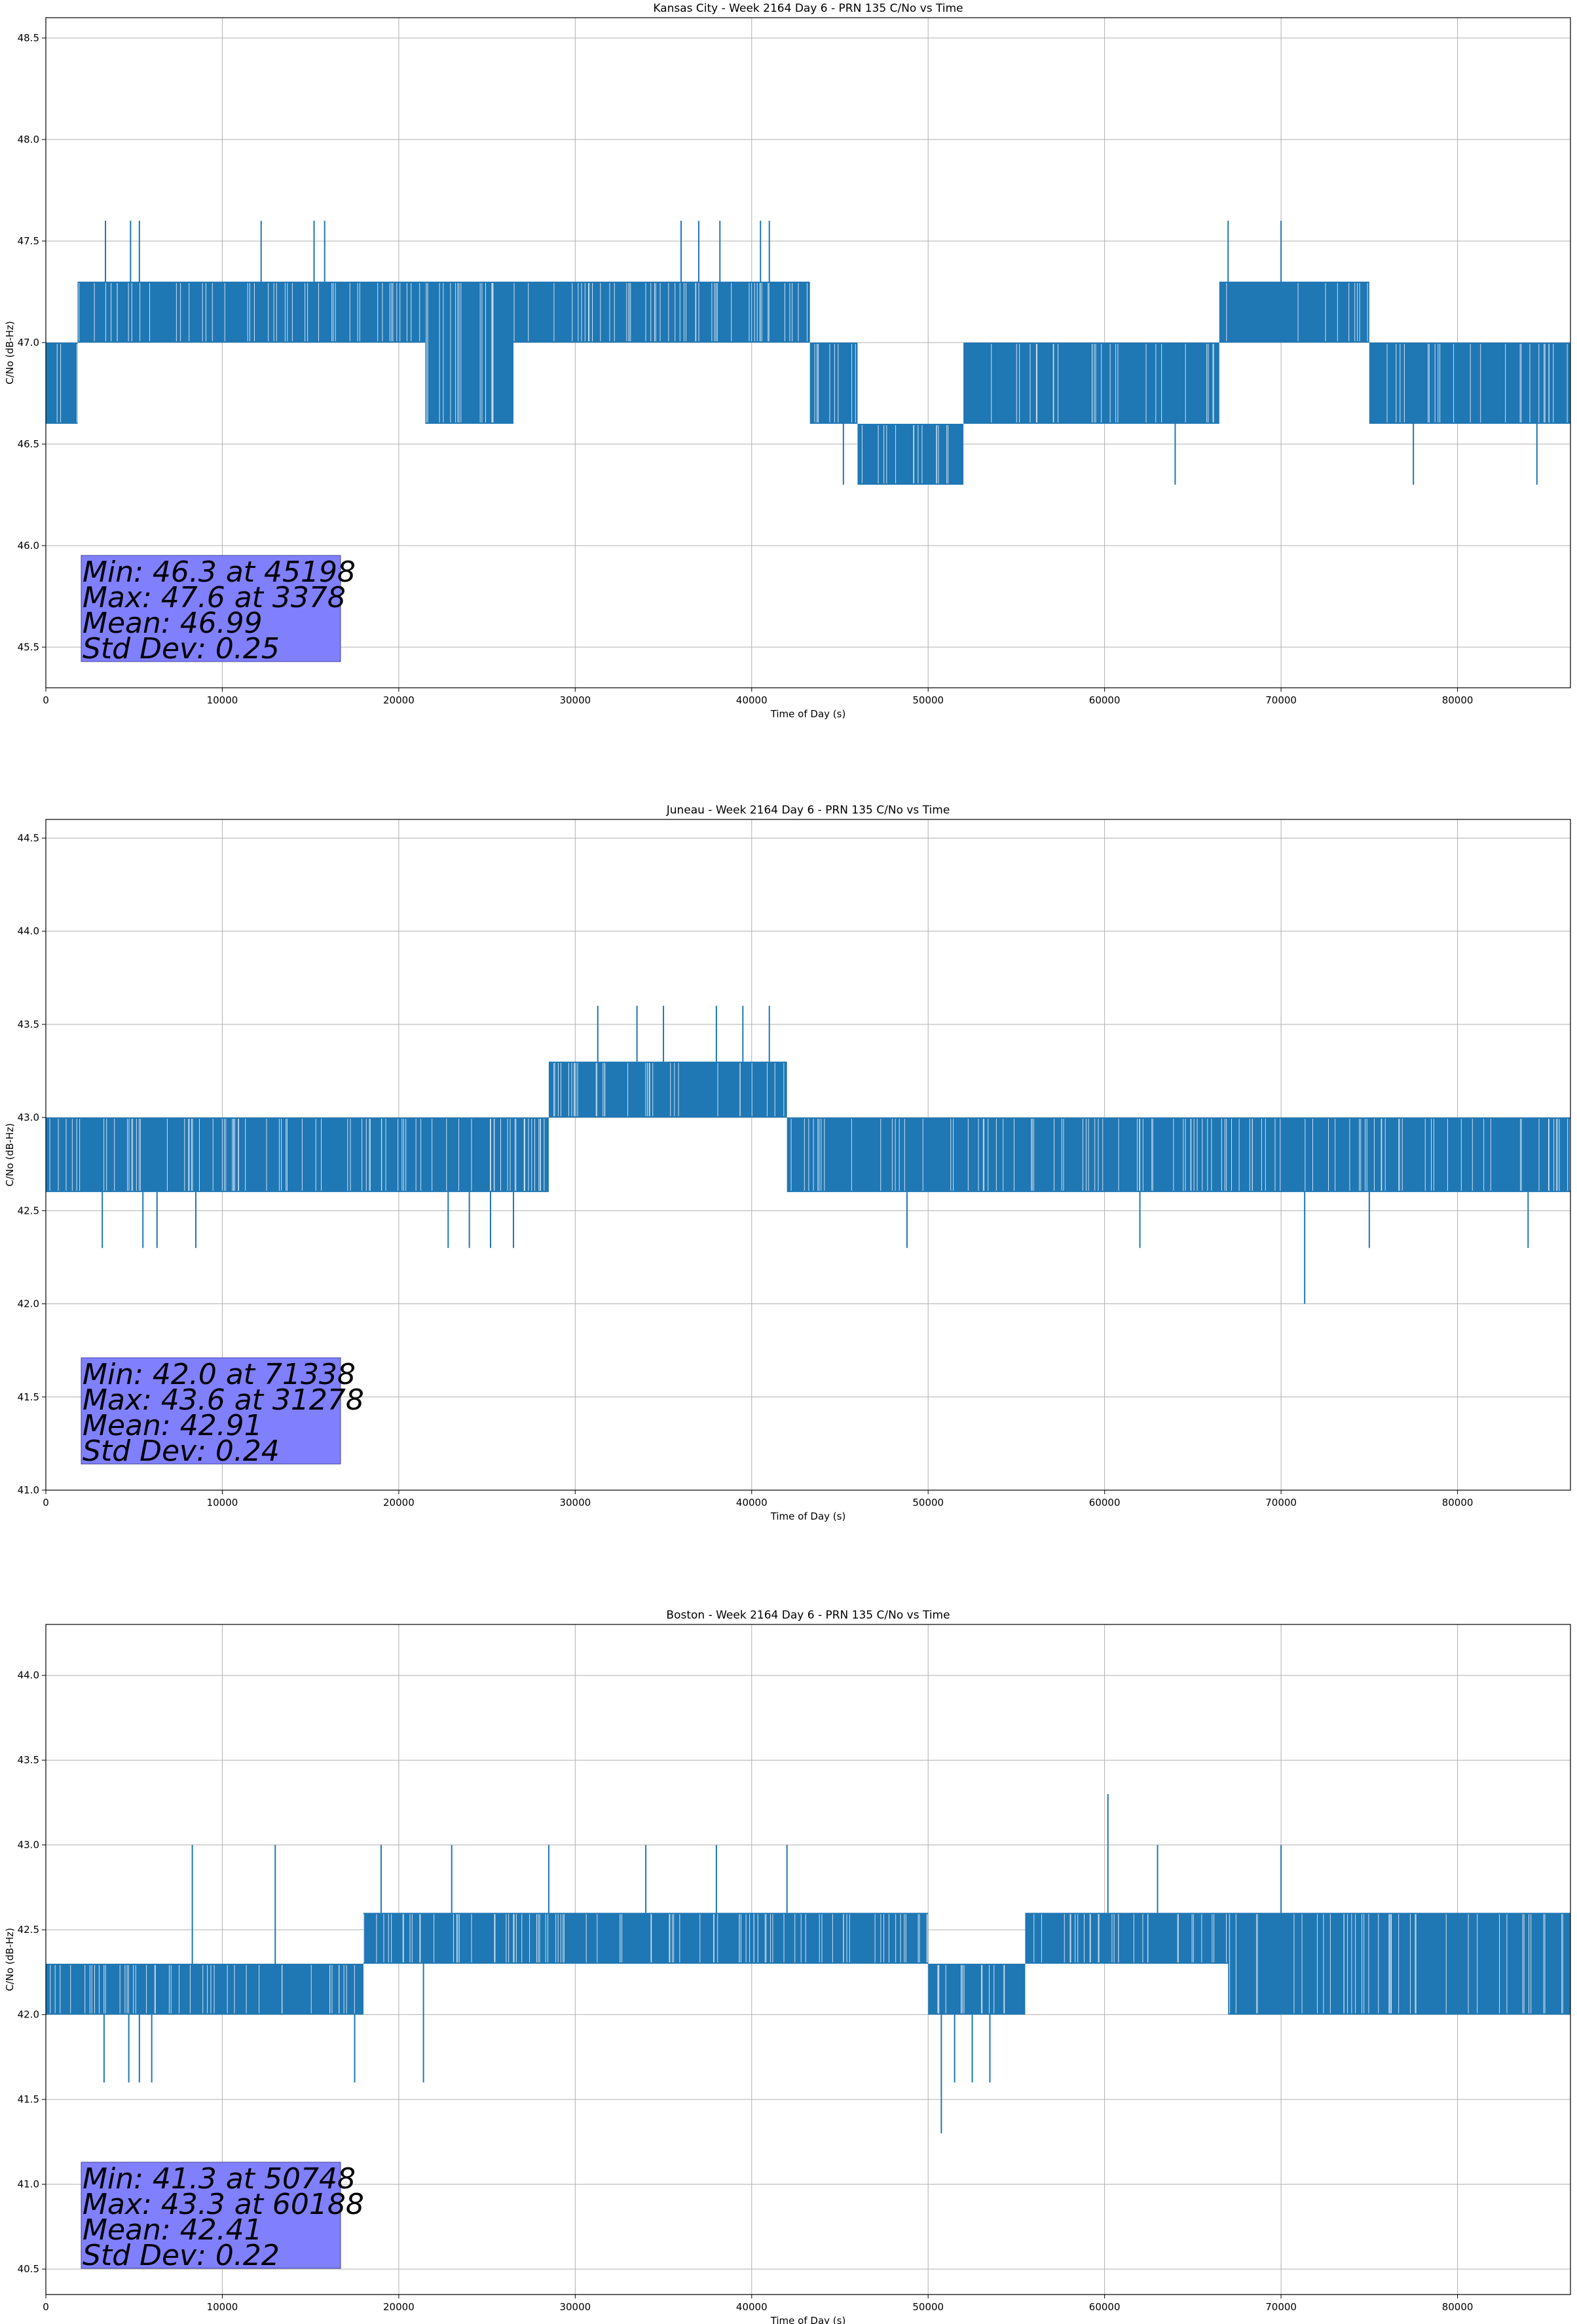 This screenshot has width=1577, height=2324. I want to click on stats-max: Max: 47.6 at 3378, so click(214, 597).